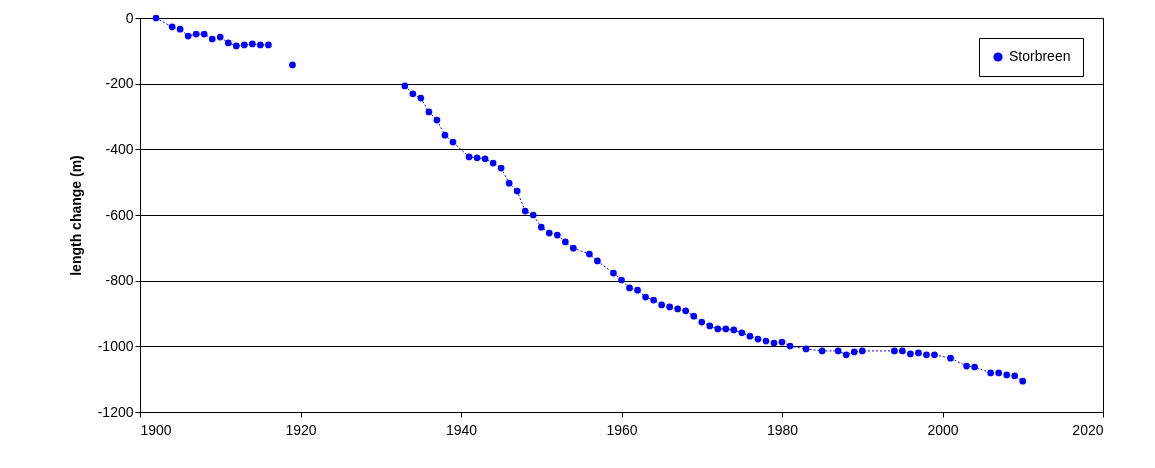 This screenshot has width=1155, height=468. I want to click on y-tick-label: -400, so click(119, 148).